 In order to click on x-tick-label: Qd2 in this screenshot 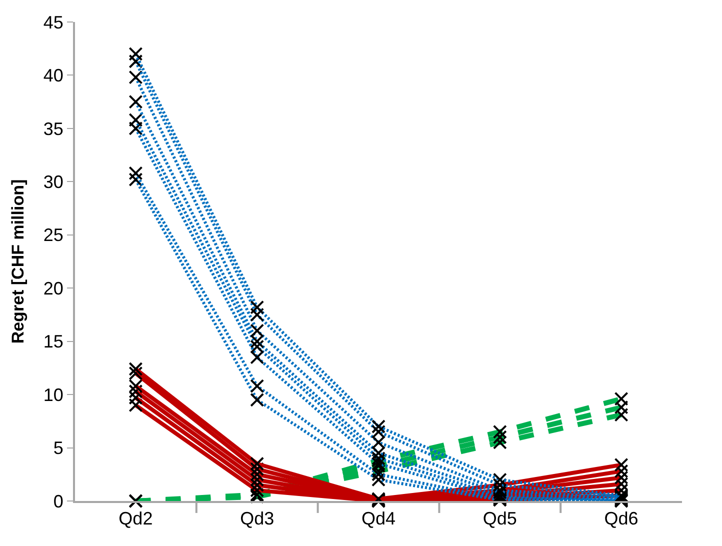, I will do `click(135, 518)`.